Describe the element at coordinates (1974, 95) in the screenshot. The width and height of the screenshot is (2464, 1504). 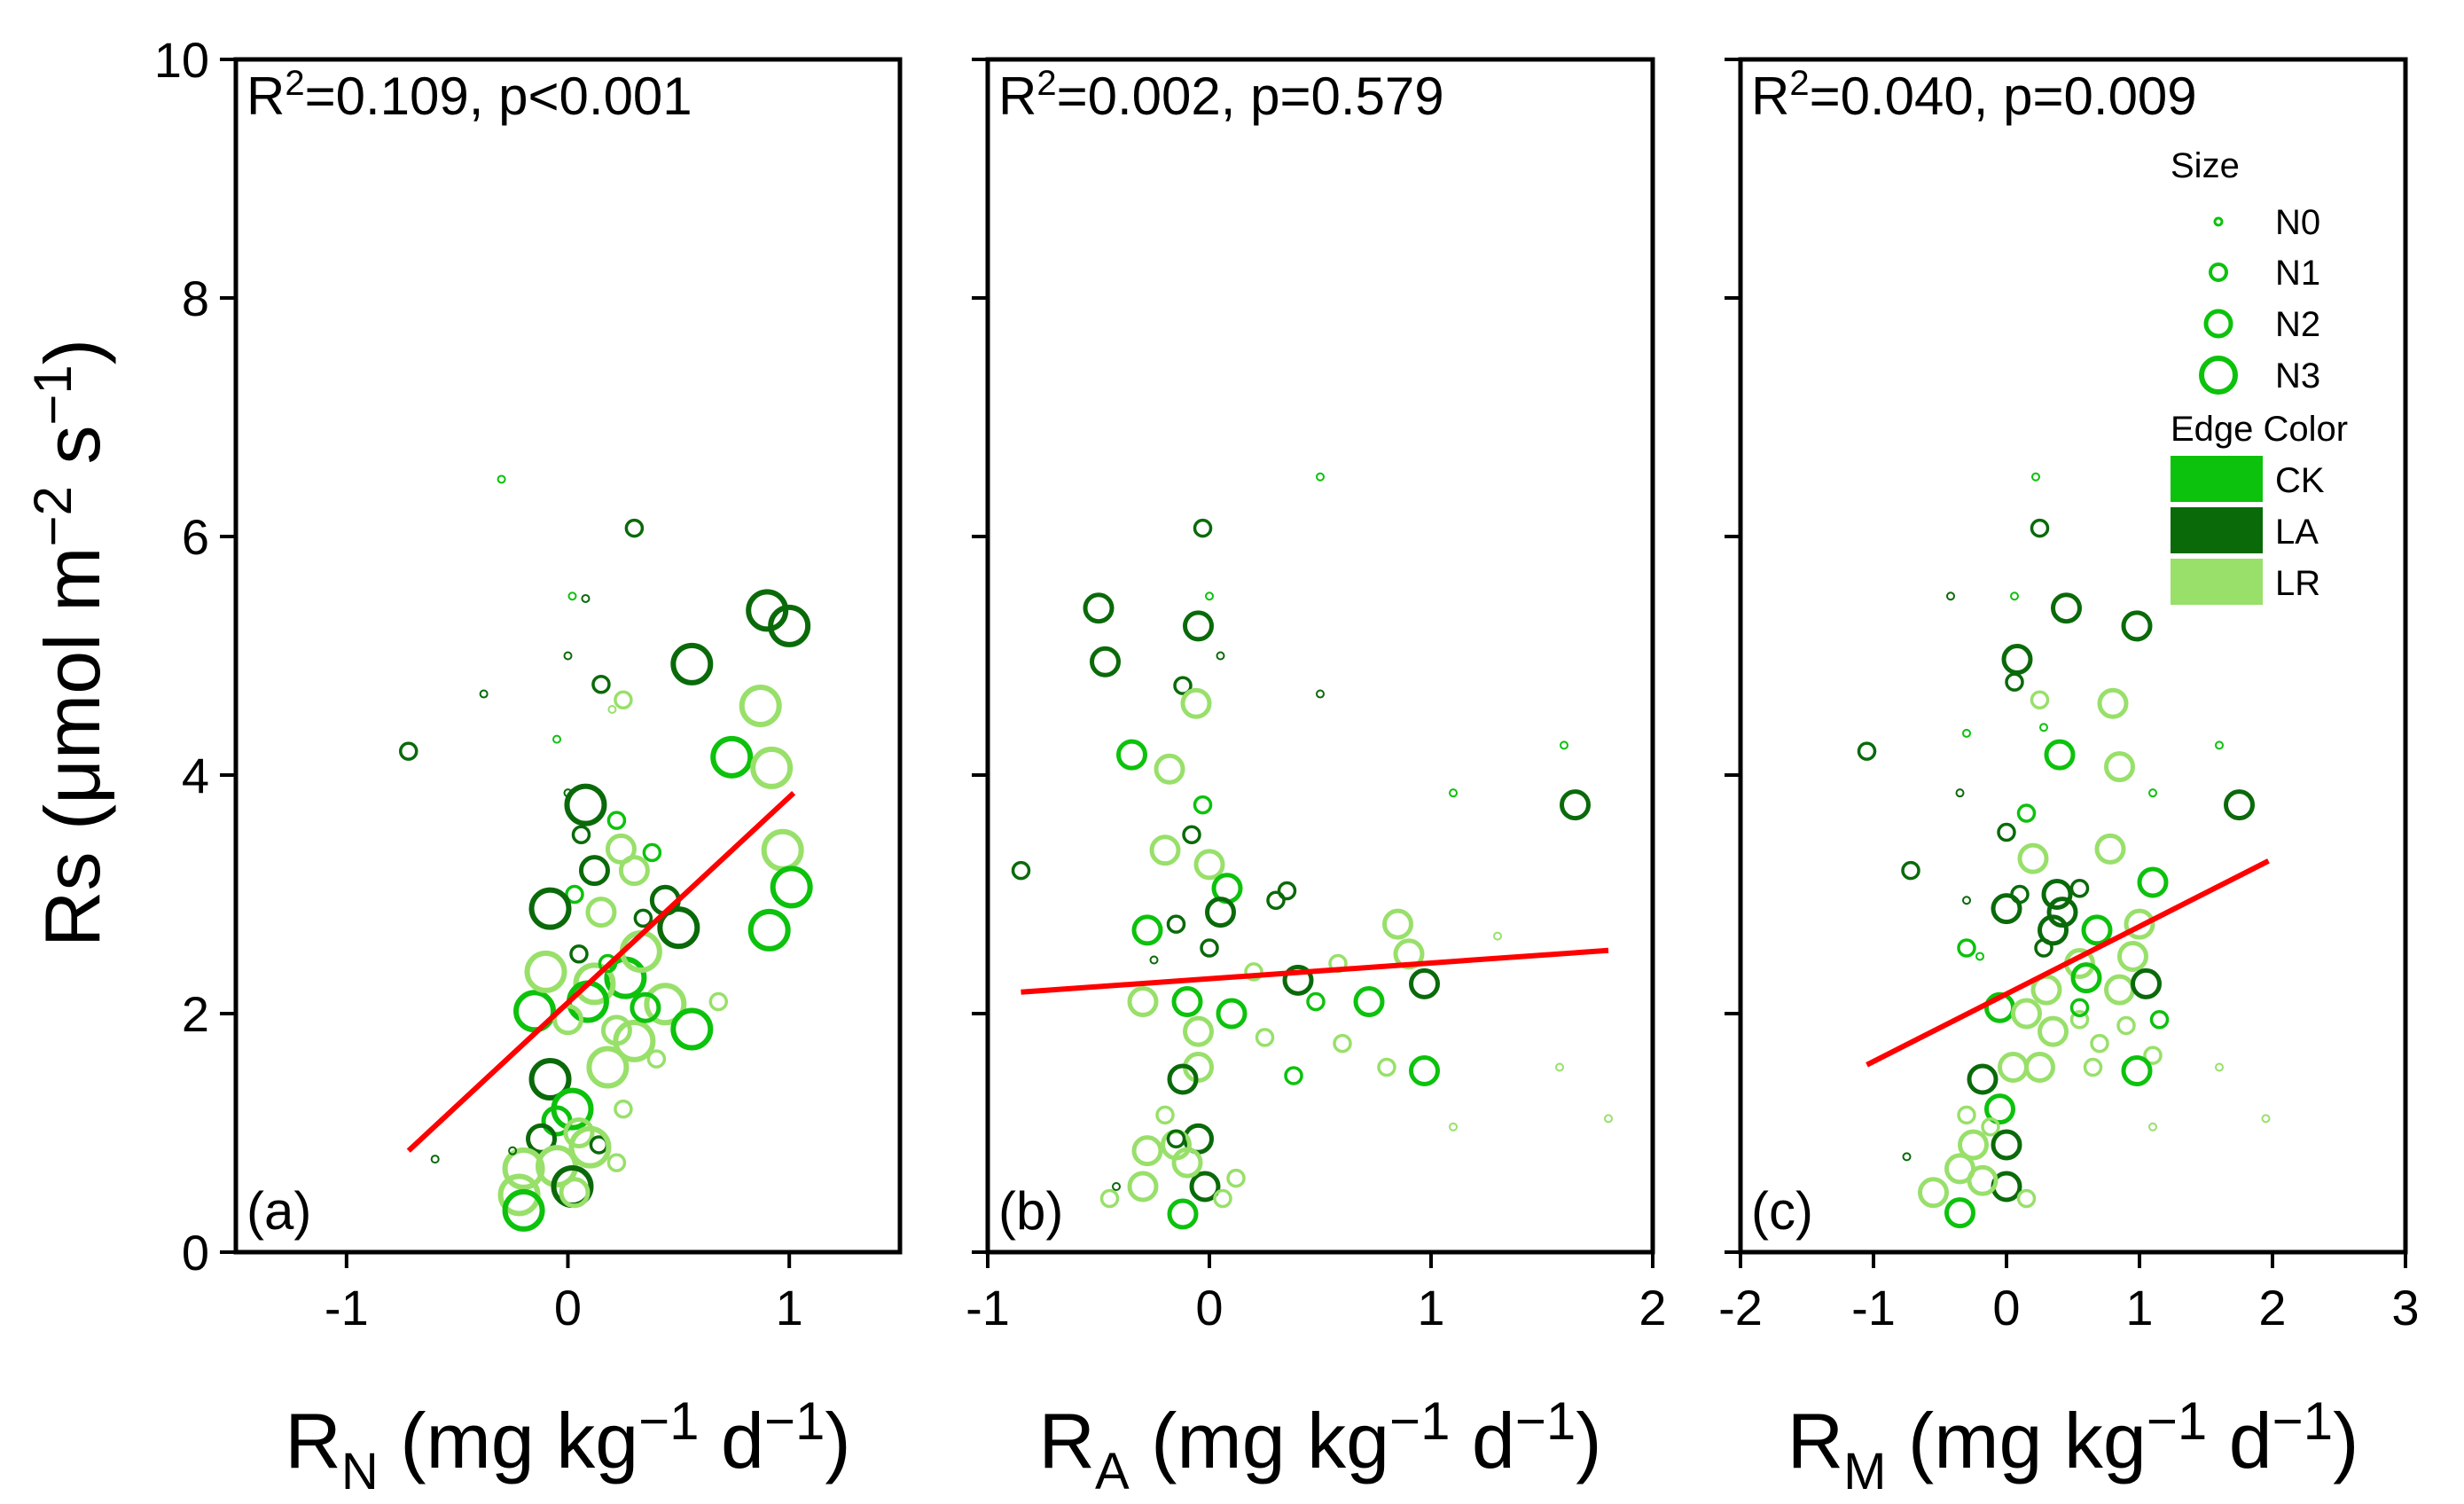
I see `stats-annotation: R2=0.040, p=0.009` at that location.